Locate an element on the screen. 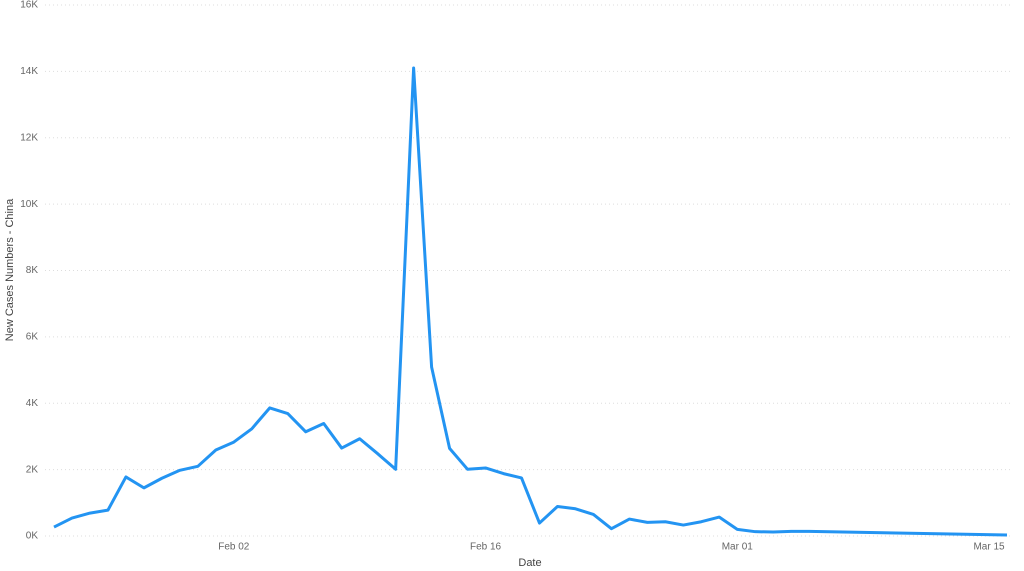  y-tick-label: 10K is located at coordinates (29, 204).